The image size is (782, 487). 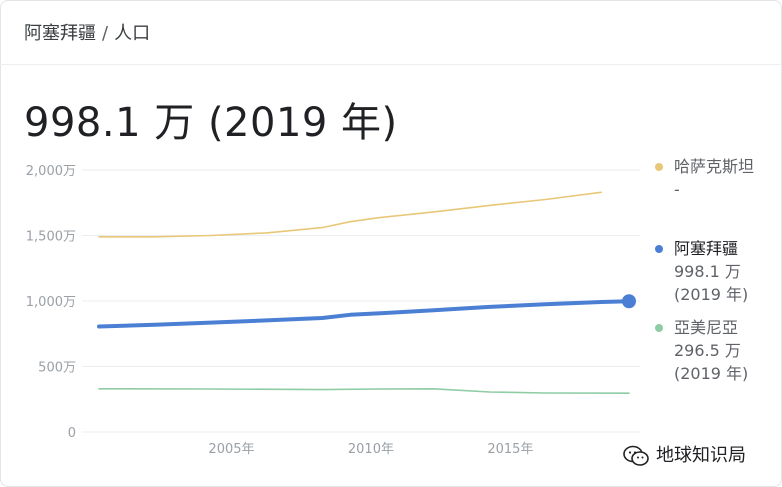 What do you see at coordinates (60, 33) in the screenshot?
I see `breadcrumb-country: 阿塞拜疆` at bounding box center [60, 33].